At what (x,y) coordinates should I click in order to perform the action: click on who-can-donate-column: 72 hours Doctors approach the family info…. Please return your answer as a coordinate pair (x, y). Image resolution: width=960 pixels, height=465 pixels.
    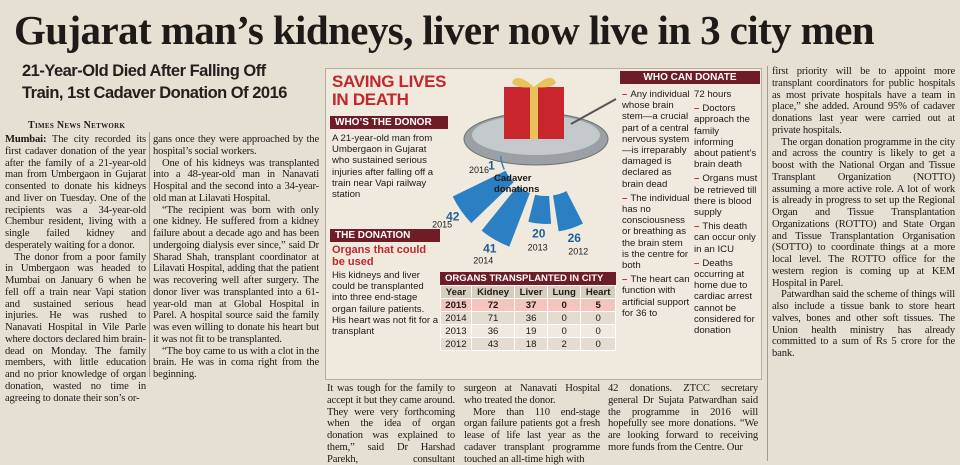
    Looking at the image, I should click on (727, 214).